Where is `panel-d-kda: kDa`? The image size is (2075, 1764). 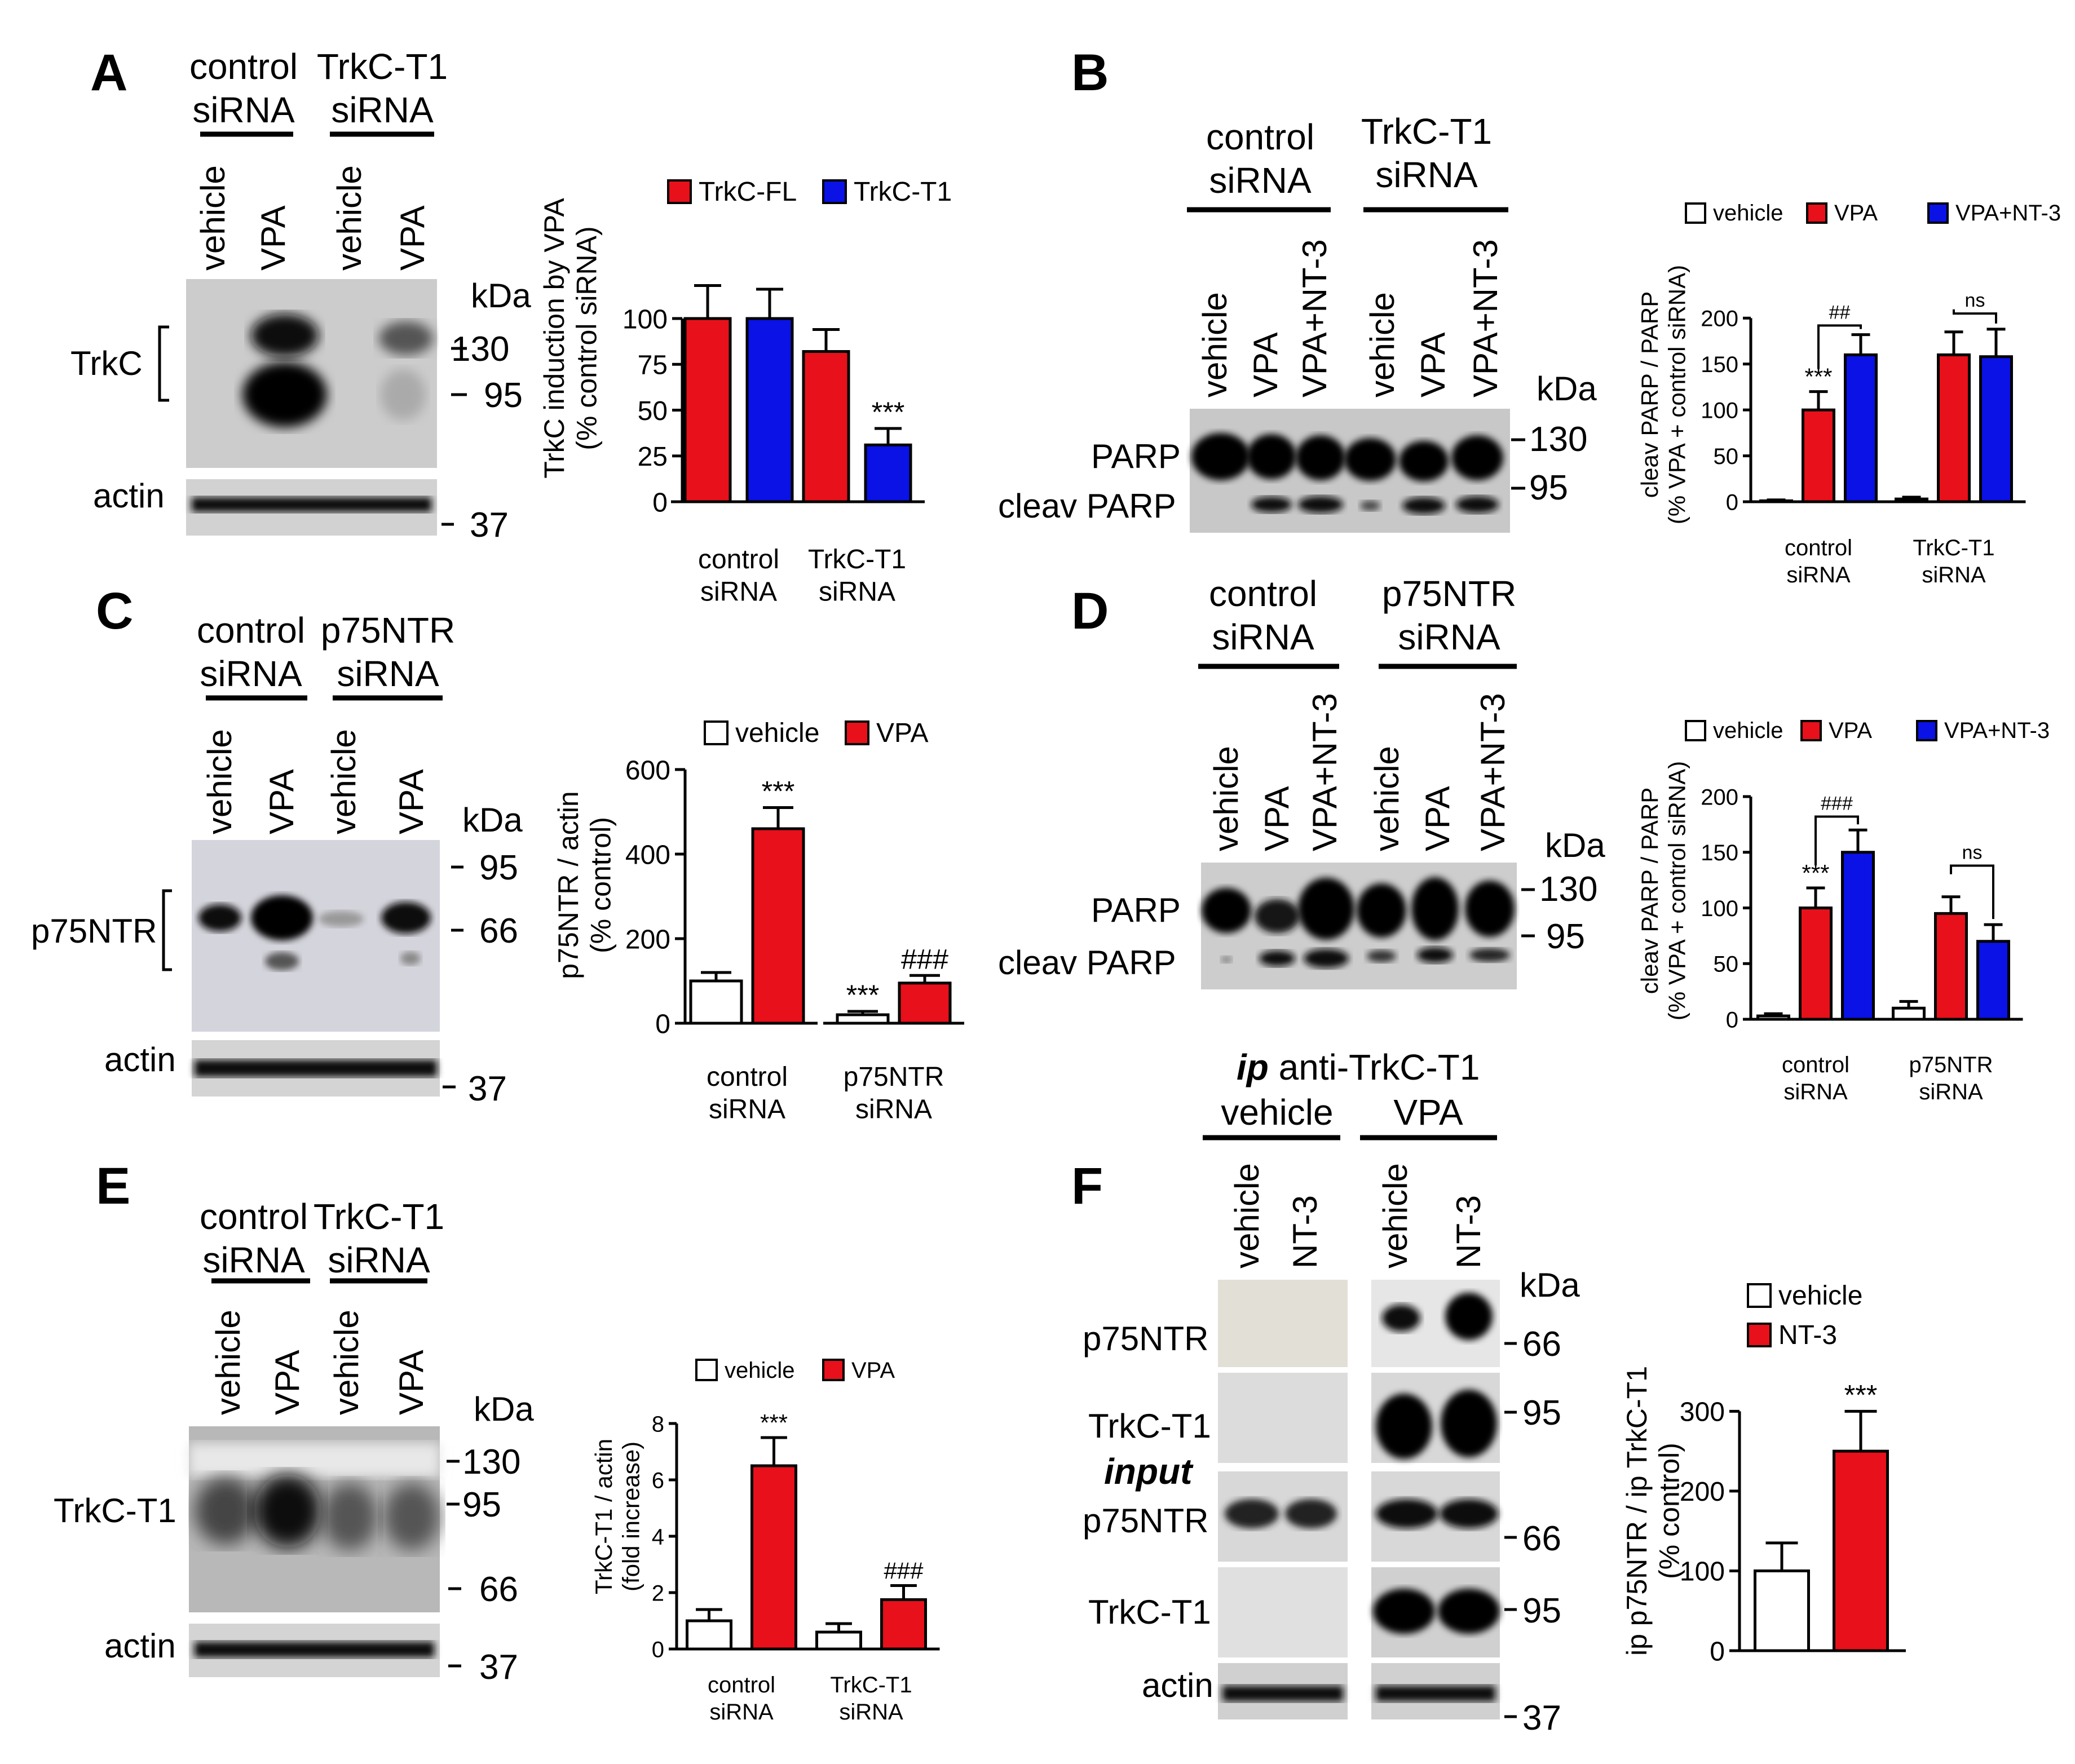
panel-d-kda: kDa is located at coordinates (1575, 845).